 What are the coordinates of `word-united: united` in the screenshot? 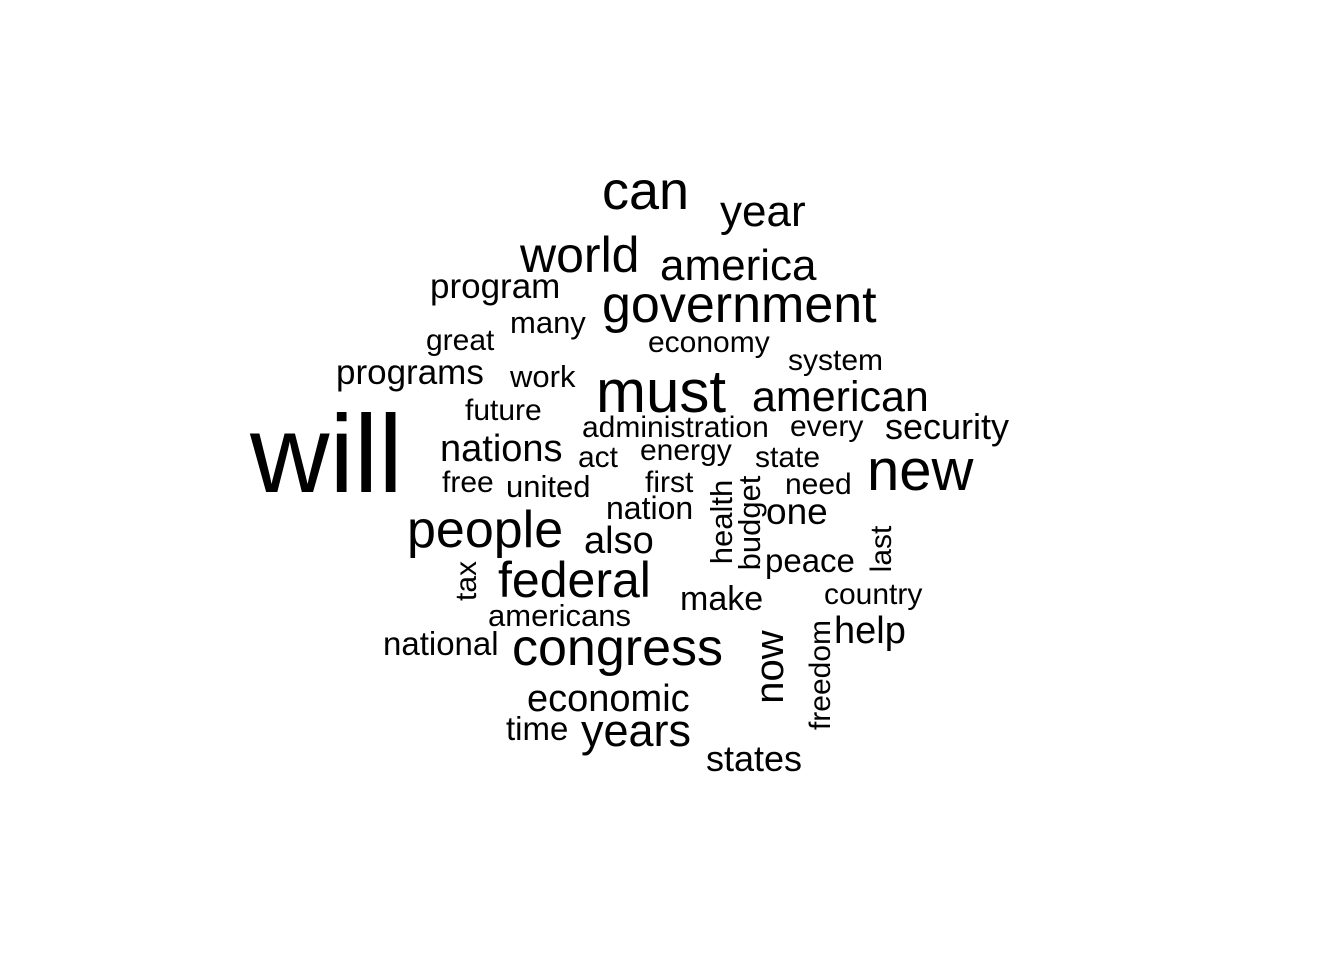 It's located at (548, 486).